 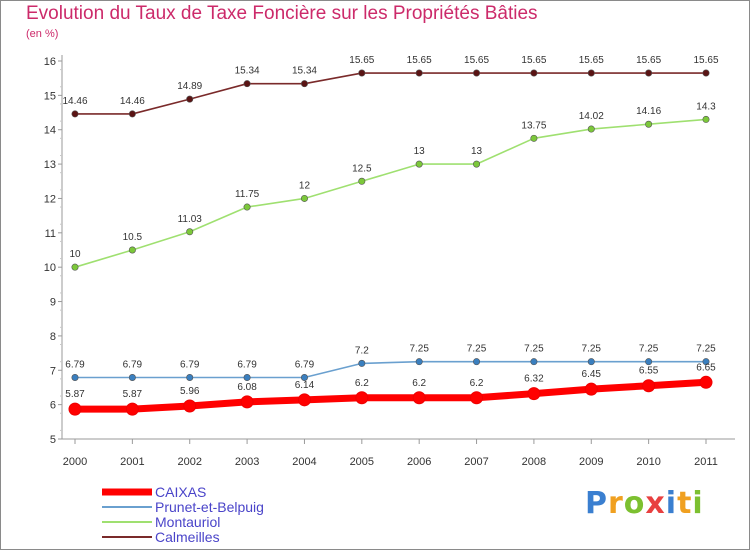 I want to click on x-tick-label: 2008, so click(x=534, y=462).